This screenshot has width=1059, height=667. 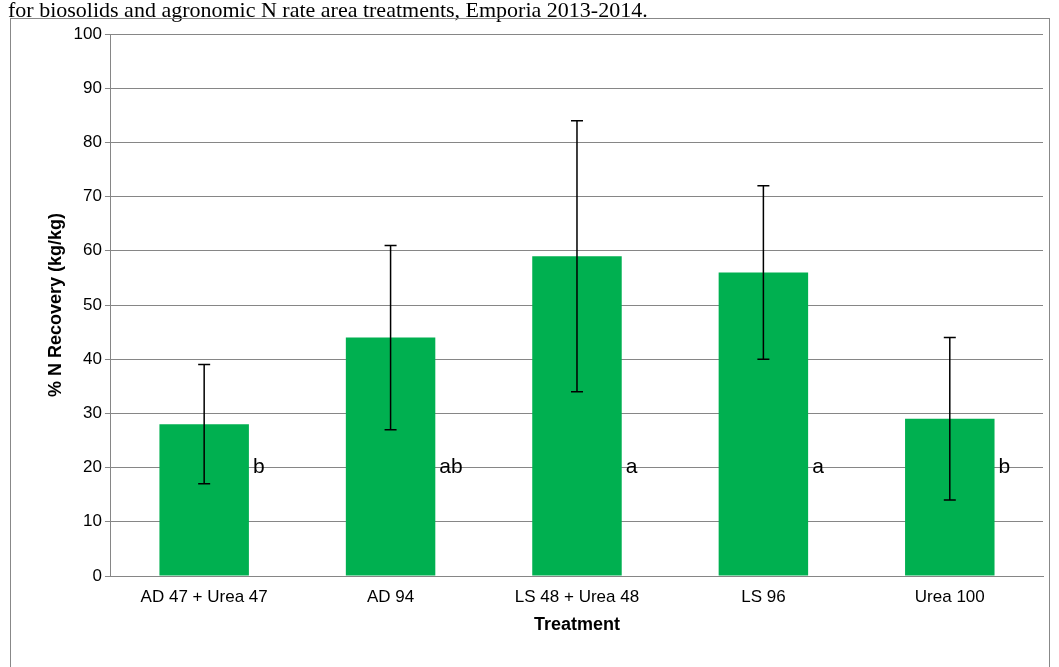 I want to click on y-tick-label: 100, so click(x=87, y=33).